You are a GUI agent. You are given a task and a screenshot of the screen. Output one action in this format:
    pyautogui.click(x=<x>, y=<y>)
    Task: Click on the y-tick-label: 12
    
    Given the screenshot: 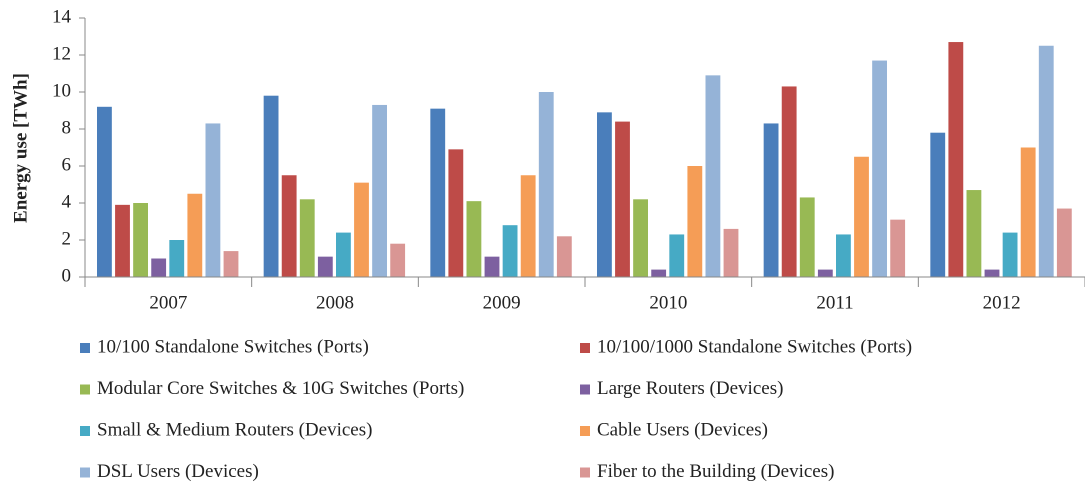 What is the action you would take?
    pyautogui.click(x=61, y=53)
    